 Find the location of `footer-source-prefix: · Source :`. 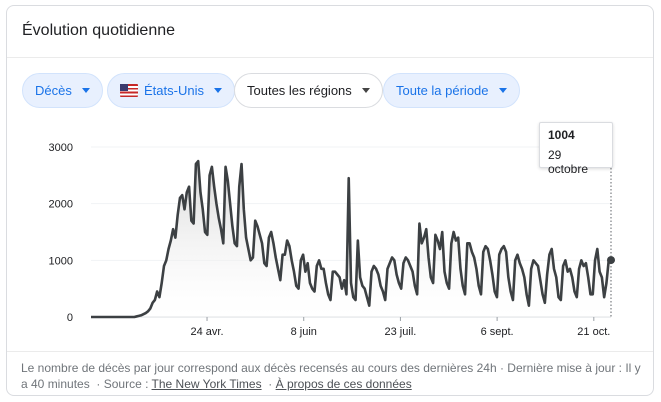

footer-source-prefix: · Source : is located at coordinates (122, 384).